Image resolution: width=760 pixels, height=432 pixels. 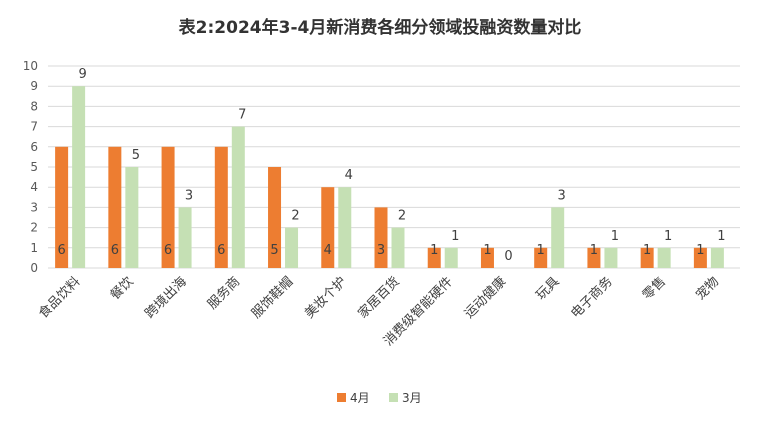 What do you see at coordinates (708, 289) in the screenshot?
I see `category-label: 宠物` at bounding box center [708, 289].